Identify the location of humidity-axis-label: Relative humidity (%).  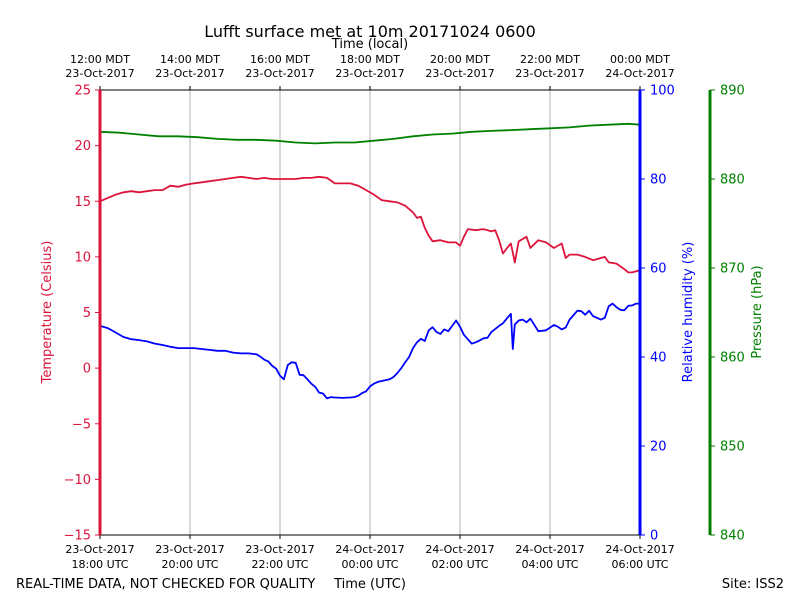
(688, 312).